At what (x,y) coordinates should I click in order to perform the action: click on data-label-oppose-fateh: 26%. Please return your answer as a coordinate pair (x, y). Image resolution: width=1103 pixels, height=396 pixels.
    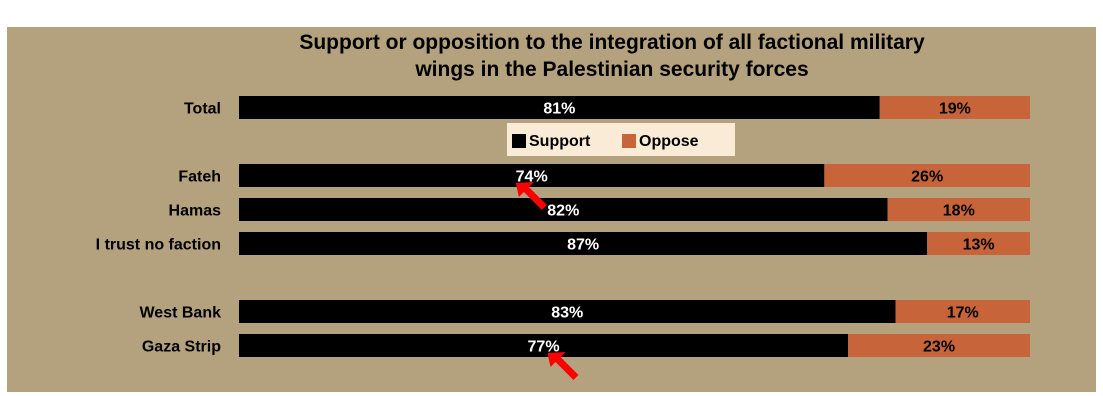
    Looking at the image, I should click on (927, 177).